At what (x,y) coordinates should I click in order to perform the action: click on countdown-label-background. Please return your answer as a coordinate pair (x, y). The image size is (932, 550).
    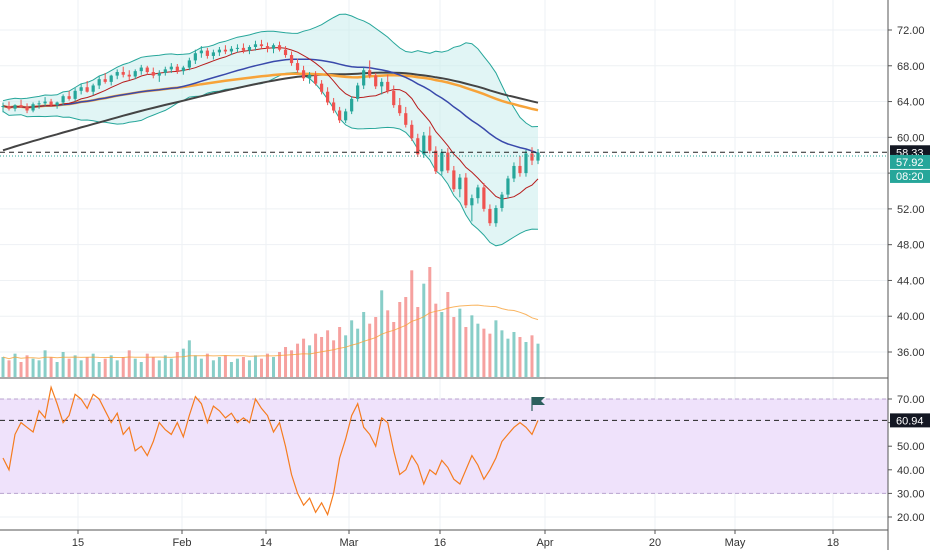
    Looking at the image, I should click on (910, 175).